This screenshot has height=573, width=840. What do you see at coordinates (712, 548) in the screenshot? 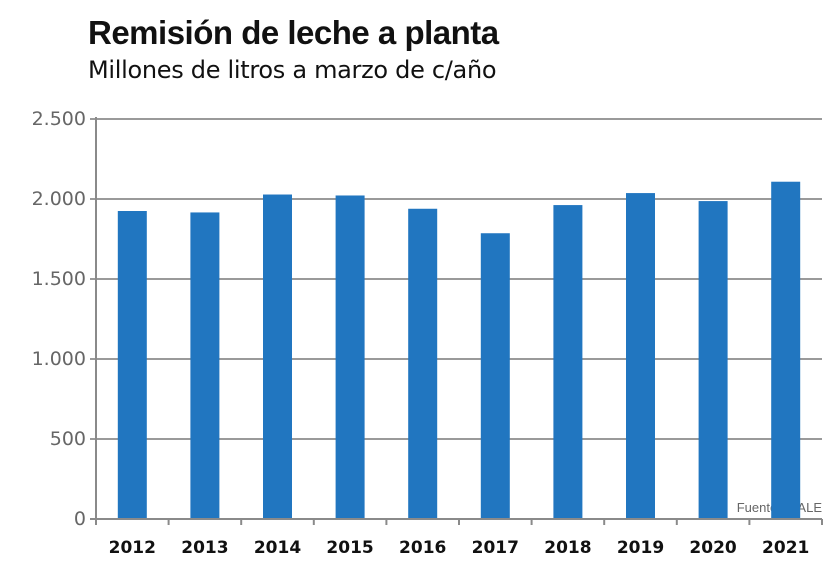
I see `x-tick-label: 2020` at bounding box center [712, 548].